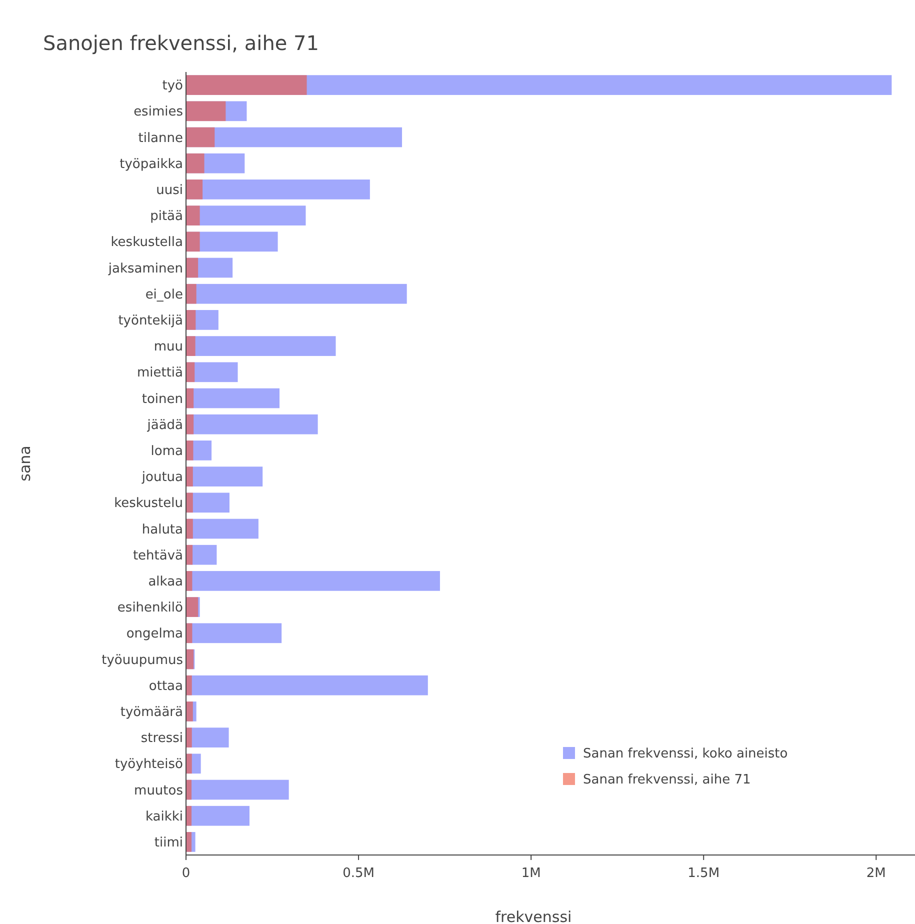 The image size is (915, 924). I want to click on y-tick-label: muu, so click(168, 347).